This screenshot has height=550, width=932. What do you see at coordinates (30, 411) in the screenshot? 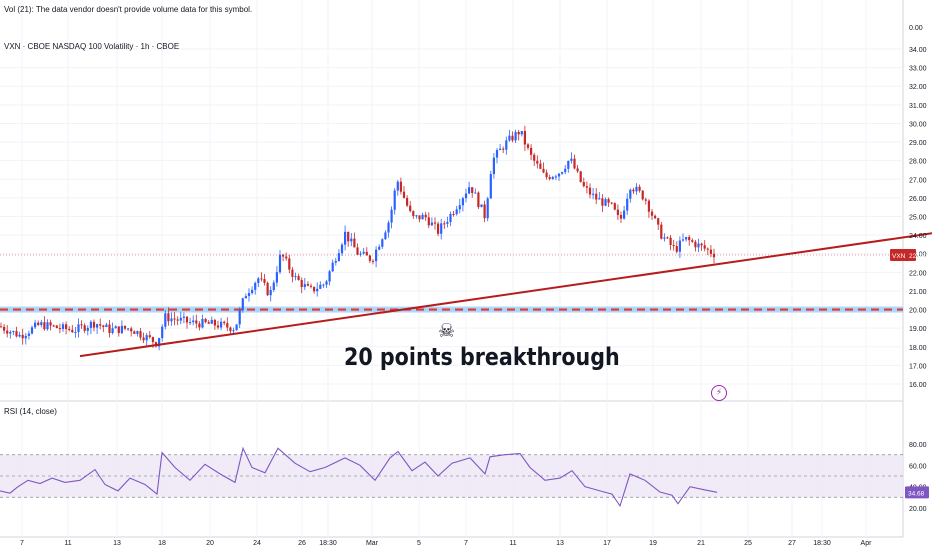
I see `rsi-label: RSI (14, close)` at bounding box center [30, 411].